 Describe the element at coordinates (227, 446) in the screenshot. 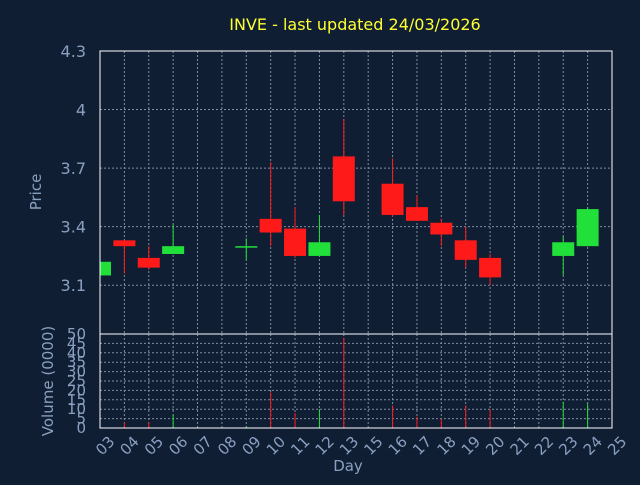

I see `x-tick-label: 08` at that location.